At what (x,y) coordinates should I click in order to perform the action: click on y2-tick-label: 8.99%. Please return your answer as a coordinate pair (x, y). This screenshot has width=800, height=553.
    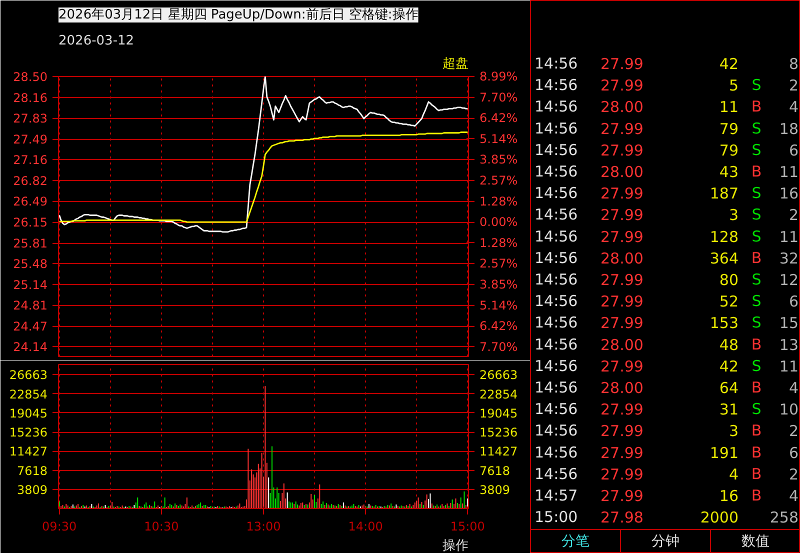
    Looking at the image, I should click on (499, 77).